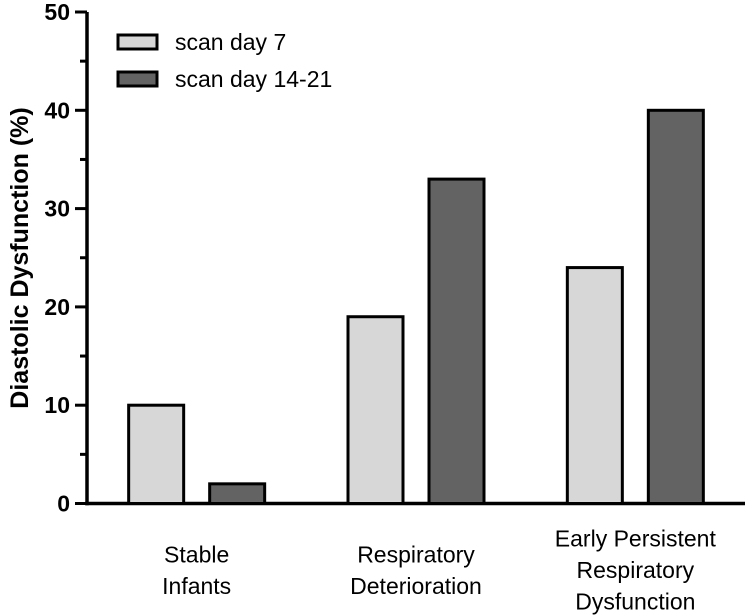 The height and width of the screenshot is (616, 745). I want to click on bar-series2-cat2, so click(456, 341).